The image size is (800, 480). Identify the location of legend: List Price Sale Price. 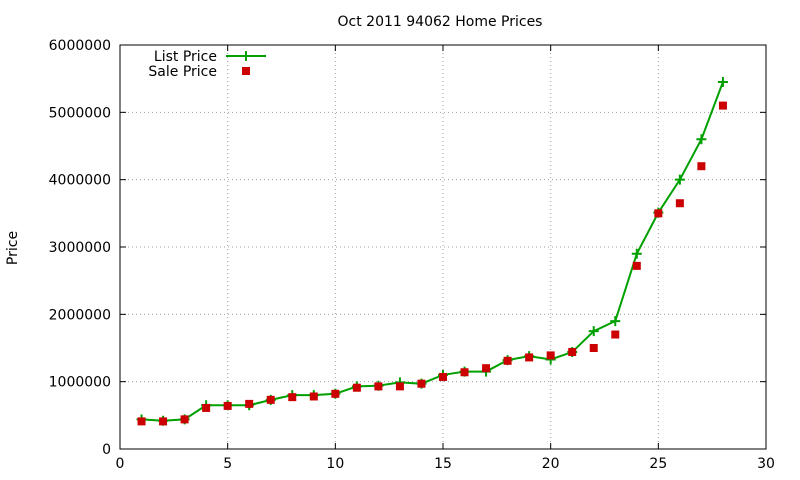
(207, 64).